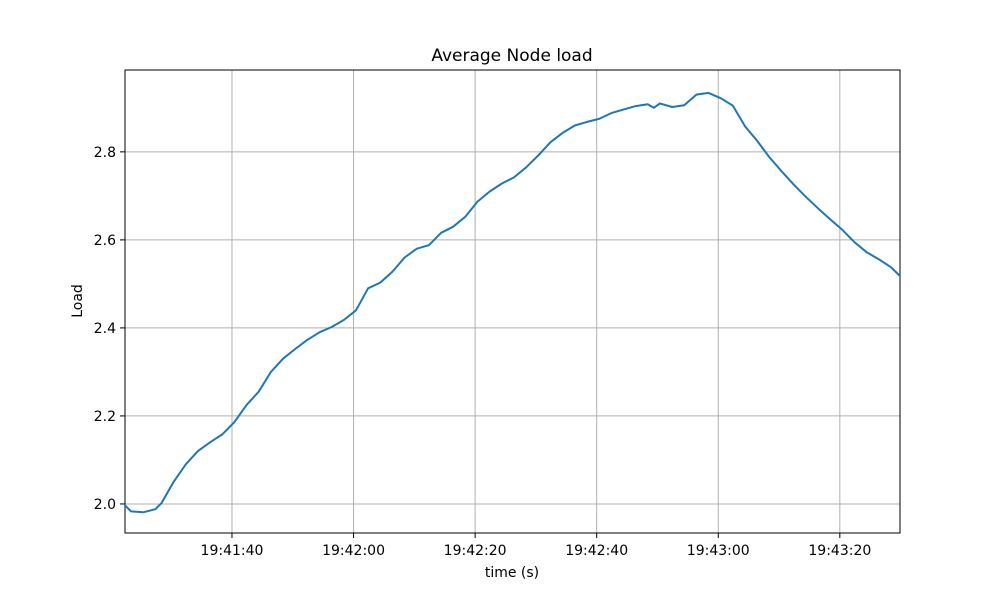 Image resolution: width=1000 pixels, height=600 pixels. I want to click on x-axis-label: time (s), so click(512, 573).